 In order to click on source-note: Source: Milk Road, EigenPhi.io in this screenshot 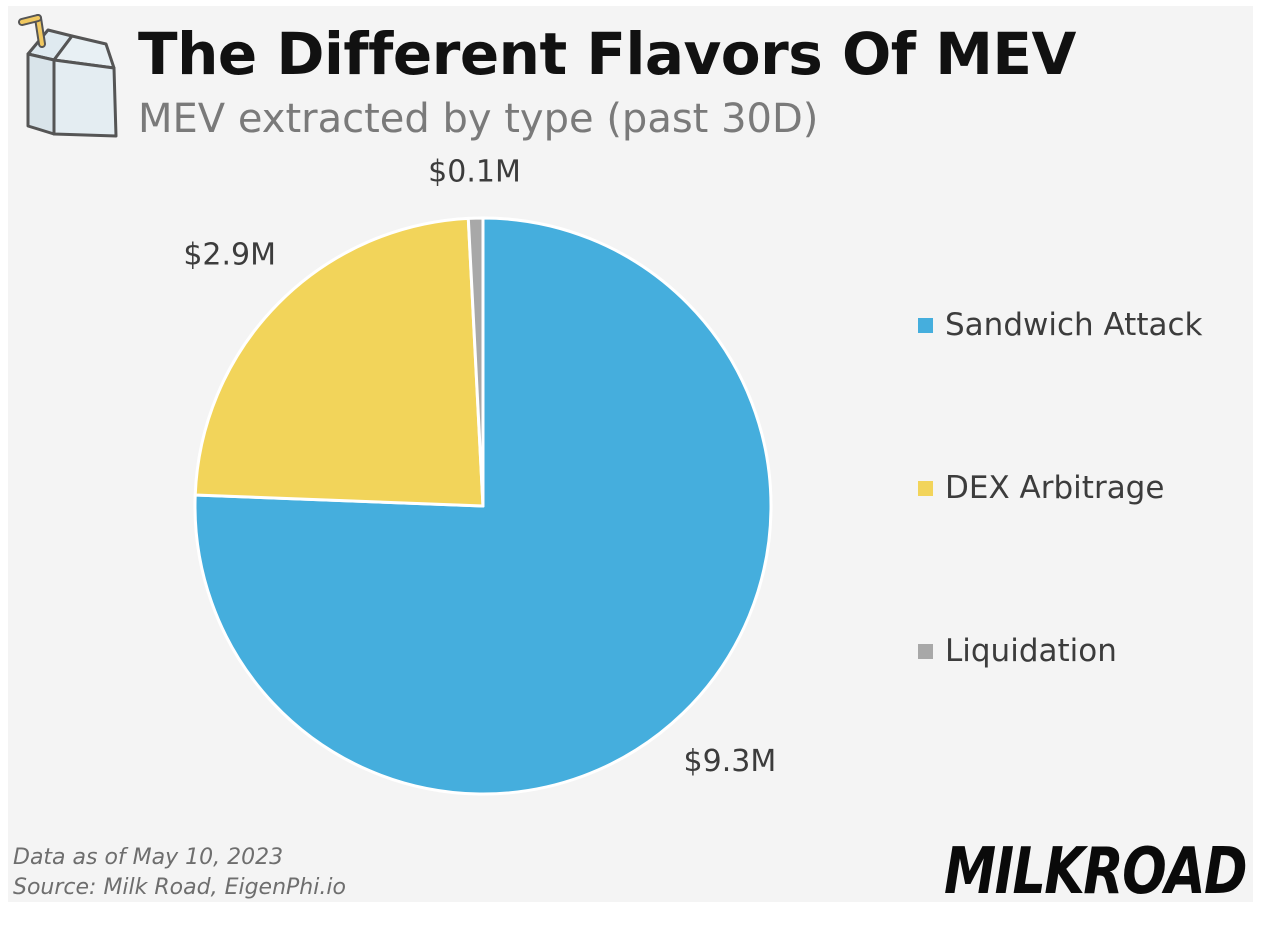, I will do `click(179, 887)`.